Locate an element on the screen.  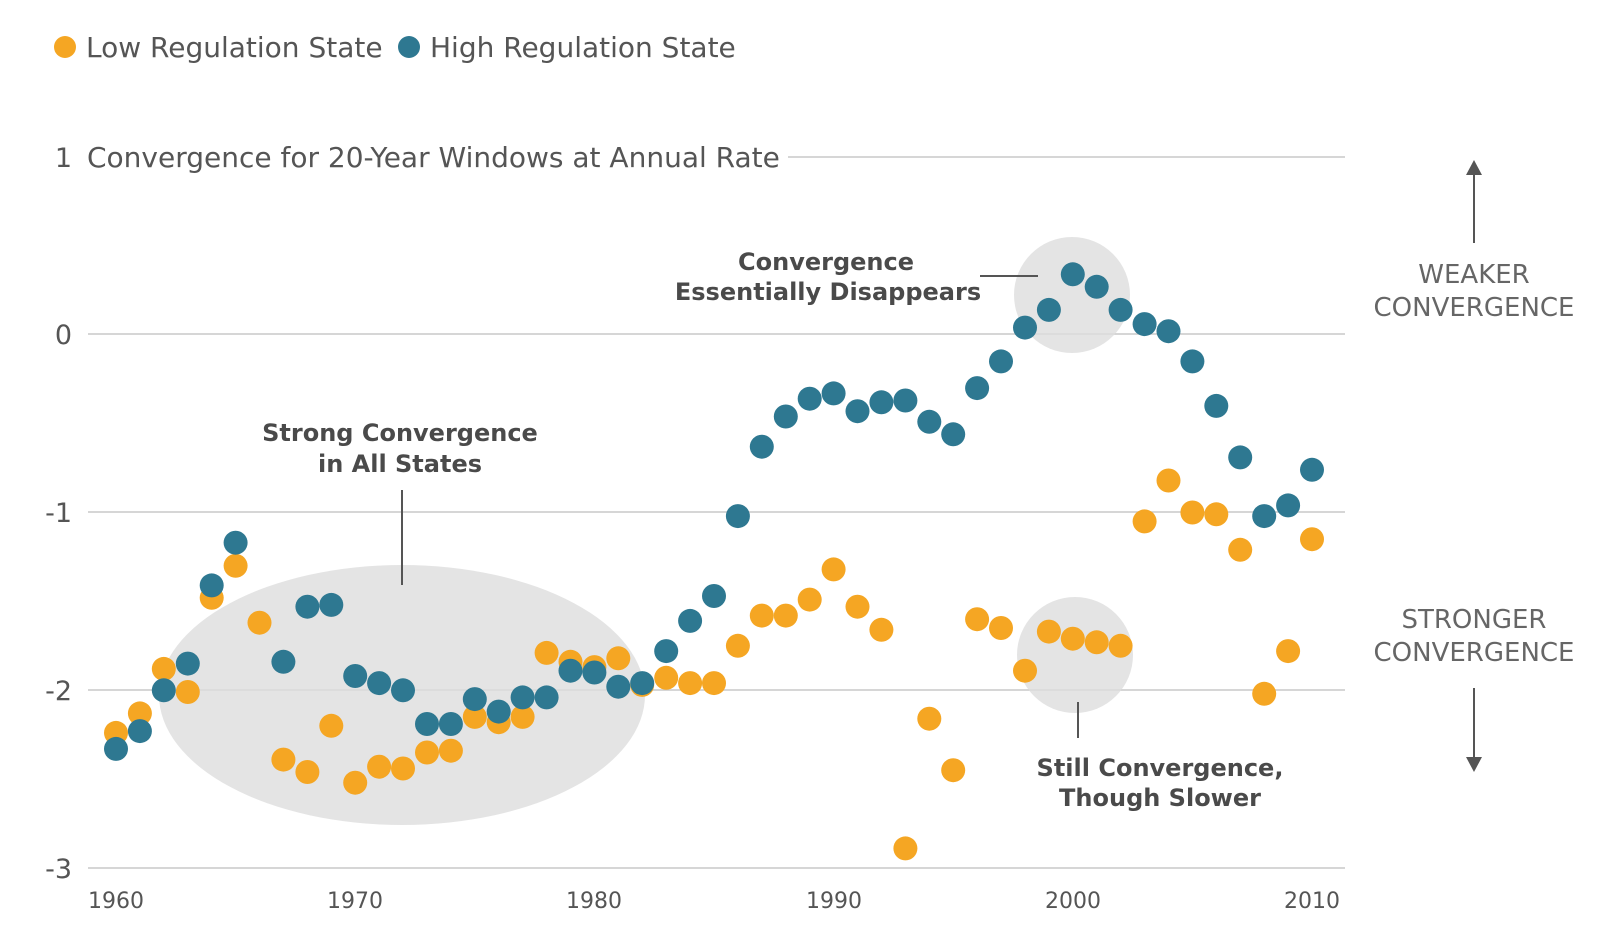
legend-label-high-regulation: High Regulation State is located at coordinates (583, 47).